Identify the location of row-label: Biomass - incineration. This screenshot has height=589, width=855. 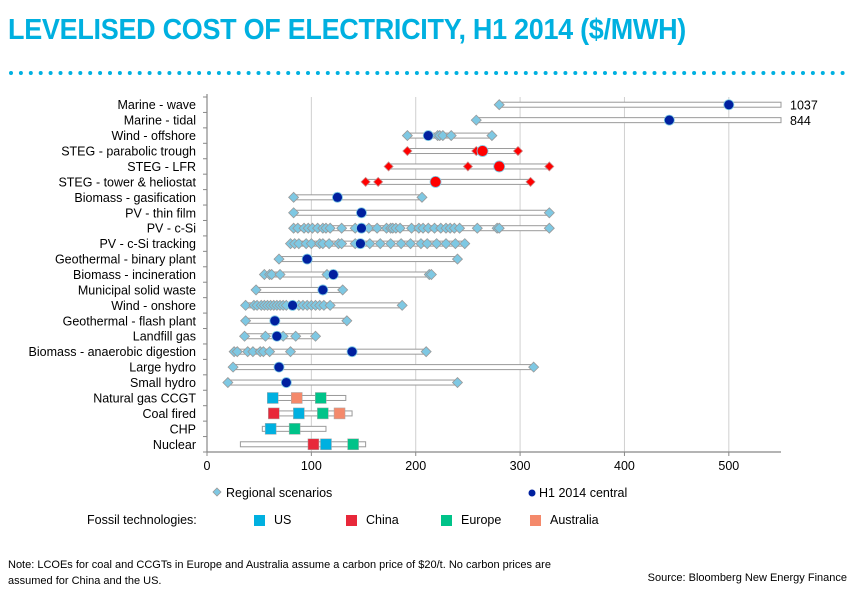
(134, 275).